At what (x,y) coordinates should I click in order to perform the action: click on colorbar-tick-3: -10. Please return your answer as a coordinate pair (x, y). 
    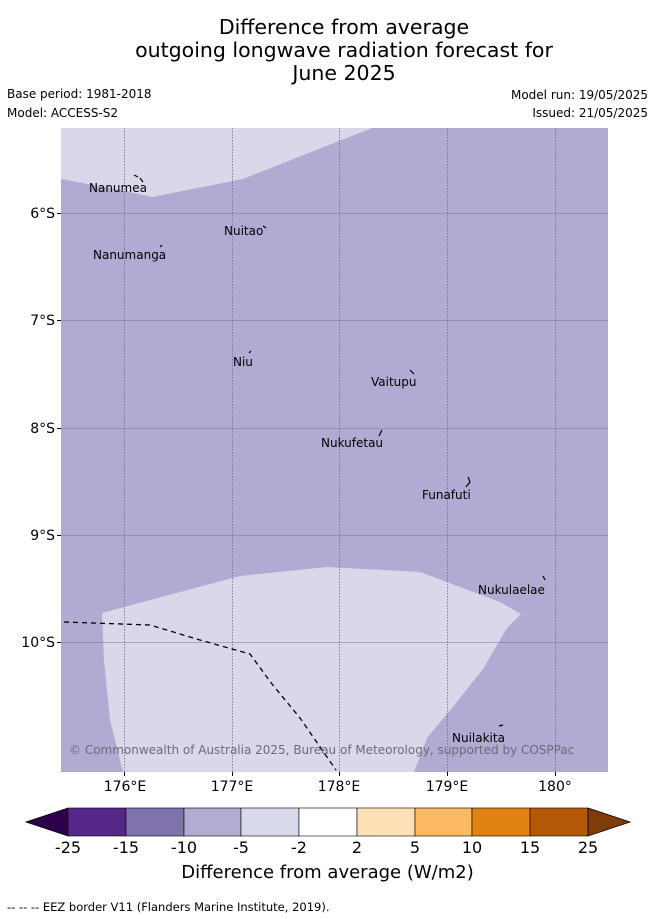
    Looking at the image, I should click on (184, 847).